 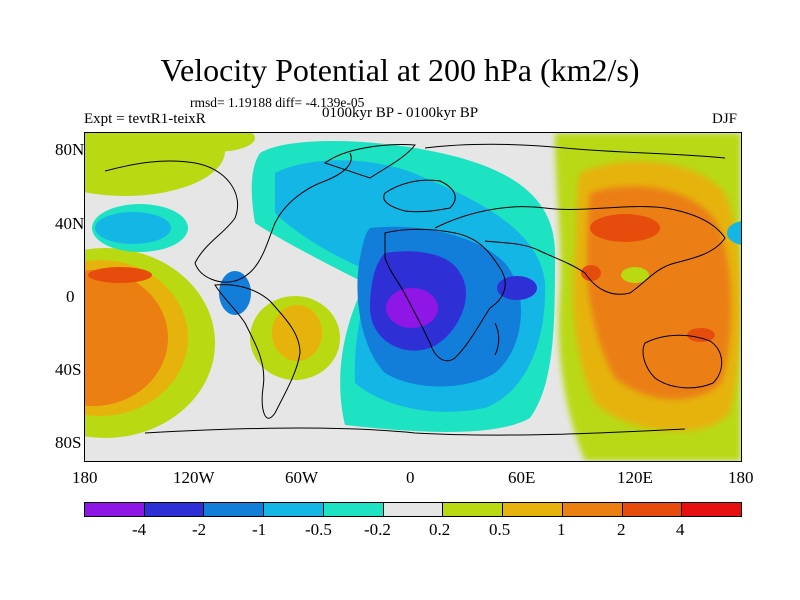 What do you see at coordinates (410, 477) in the screenshot?
I see `lon-label-0: 0` at bounding box center [410, 477].